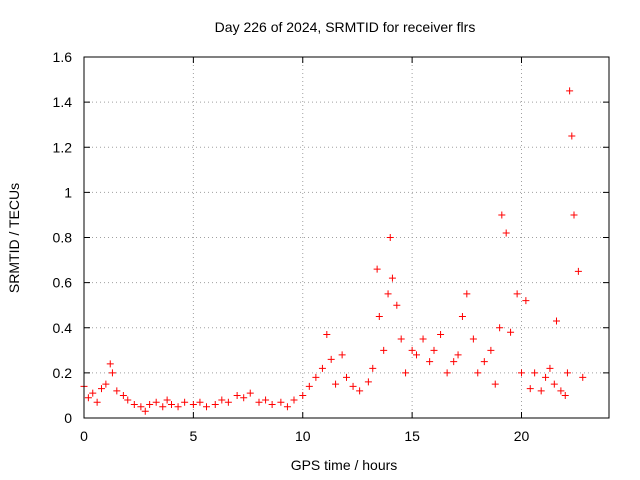 This screenshot has width=640, height=480. I want to click on y-tick-label: 1, so click(68, 192).